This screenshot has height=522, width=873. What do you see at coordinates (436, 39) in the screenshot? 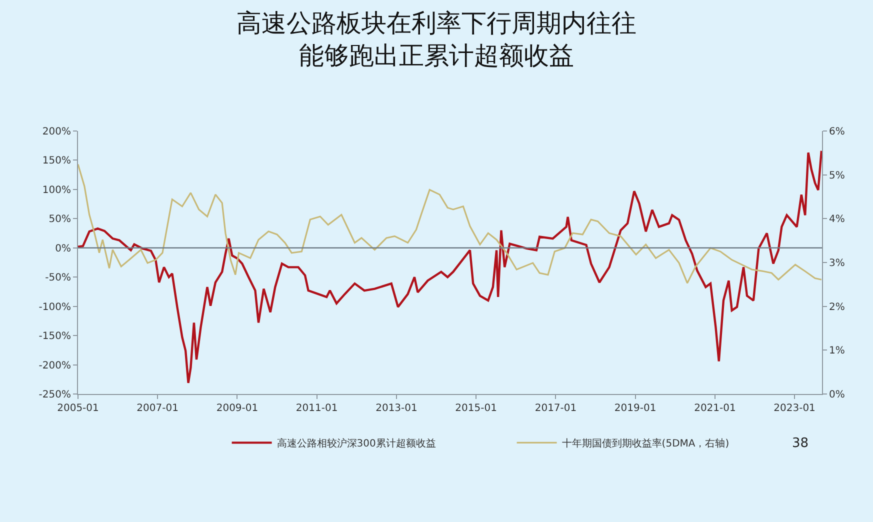
I see `chart-title: 高速公路板块在利率下行周期内往往能够跑出正累计超额收益` at bounding box center [436, 39].